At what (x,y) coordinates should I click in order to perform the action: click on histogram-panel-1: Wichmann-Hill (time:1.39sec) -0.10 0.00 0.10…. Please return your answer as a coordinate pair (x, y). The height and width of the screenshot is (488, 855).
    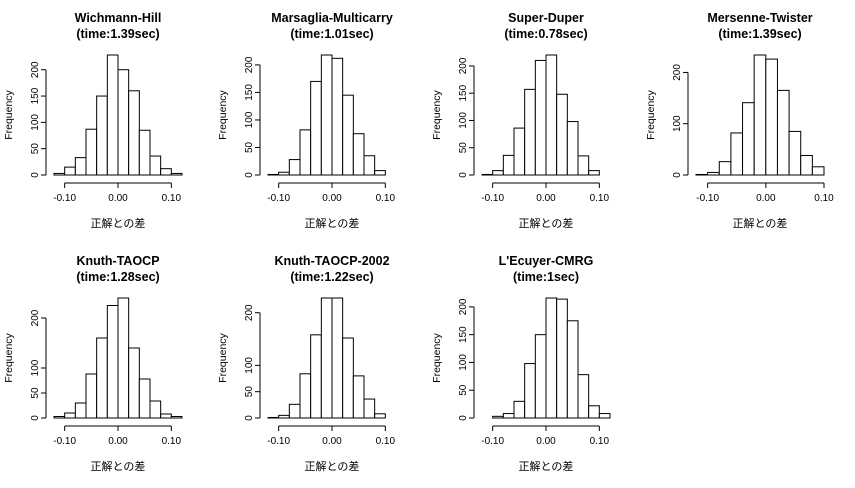
    Looking at the image, I should click on (93, 120).